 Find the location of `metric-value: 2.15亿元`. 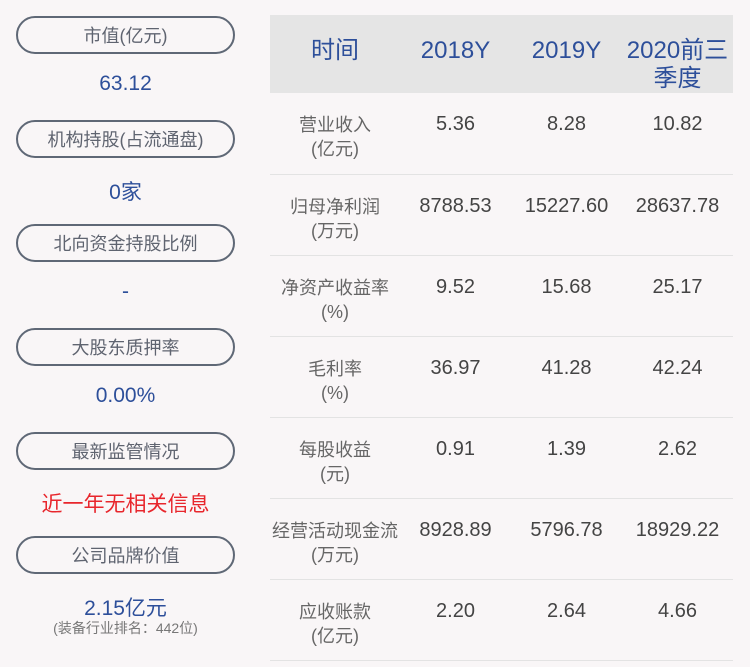

metric-value: 2.15亿元 is located at coordinates (125, 608).